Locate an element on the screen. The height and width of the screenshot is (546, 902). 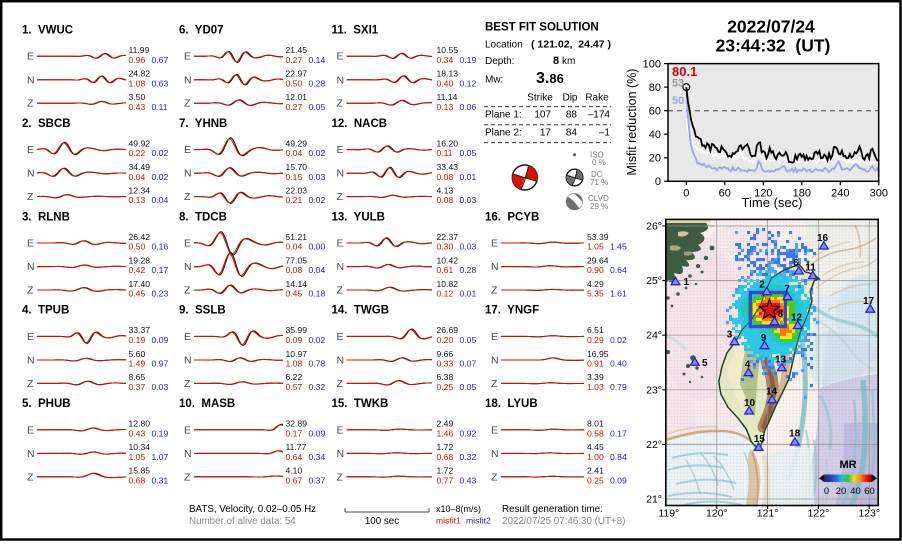
svg-text: 11.77 is located at coordinates (296, 447).